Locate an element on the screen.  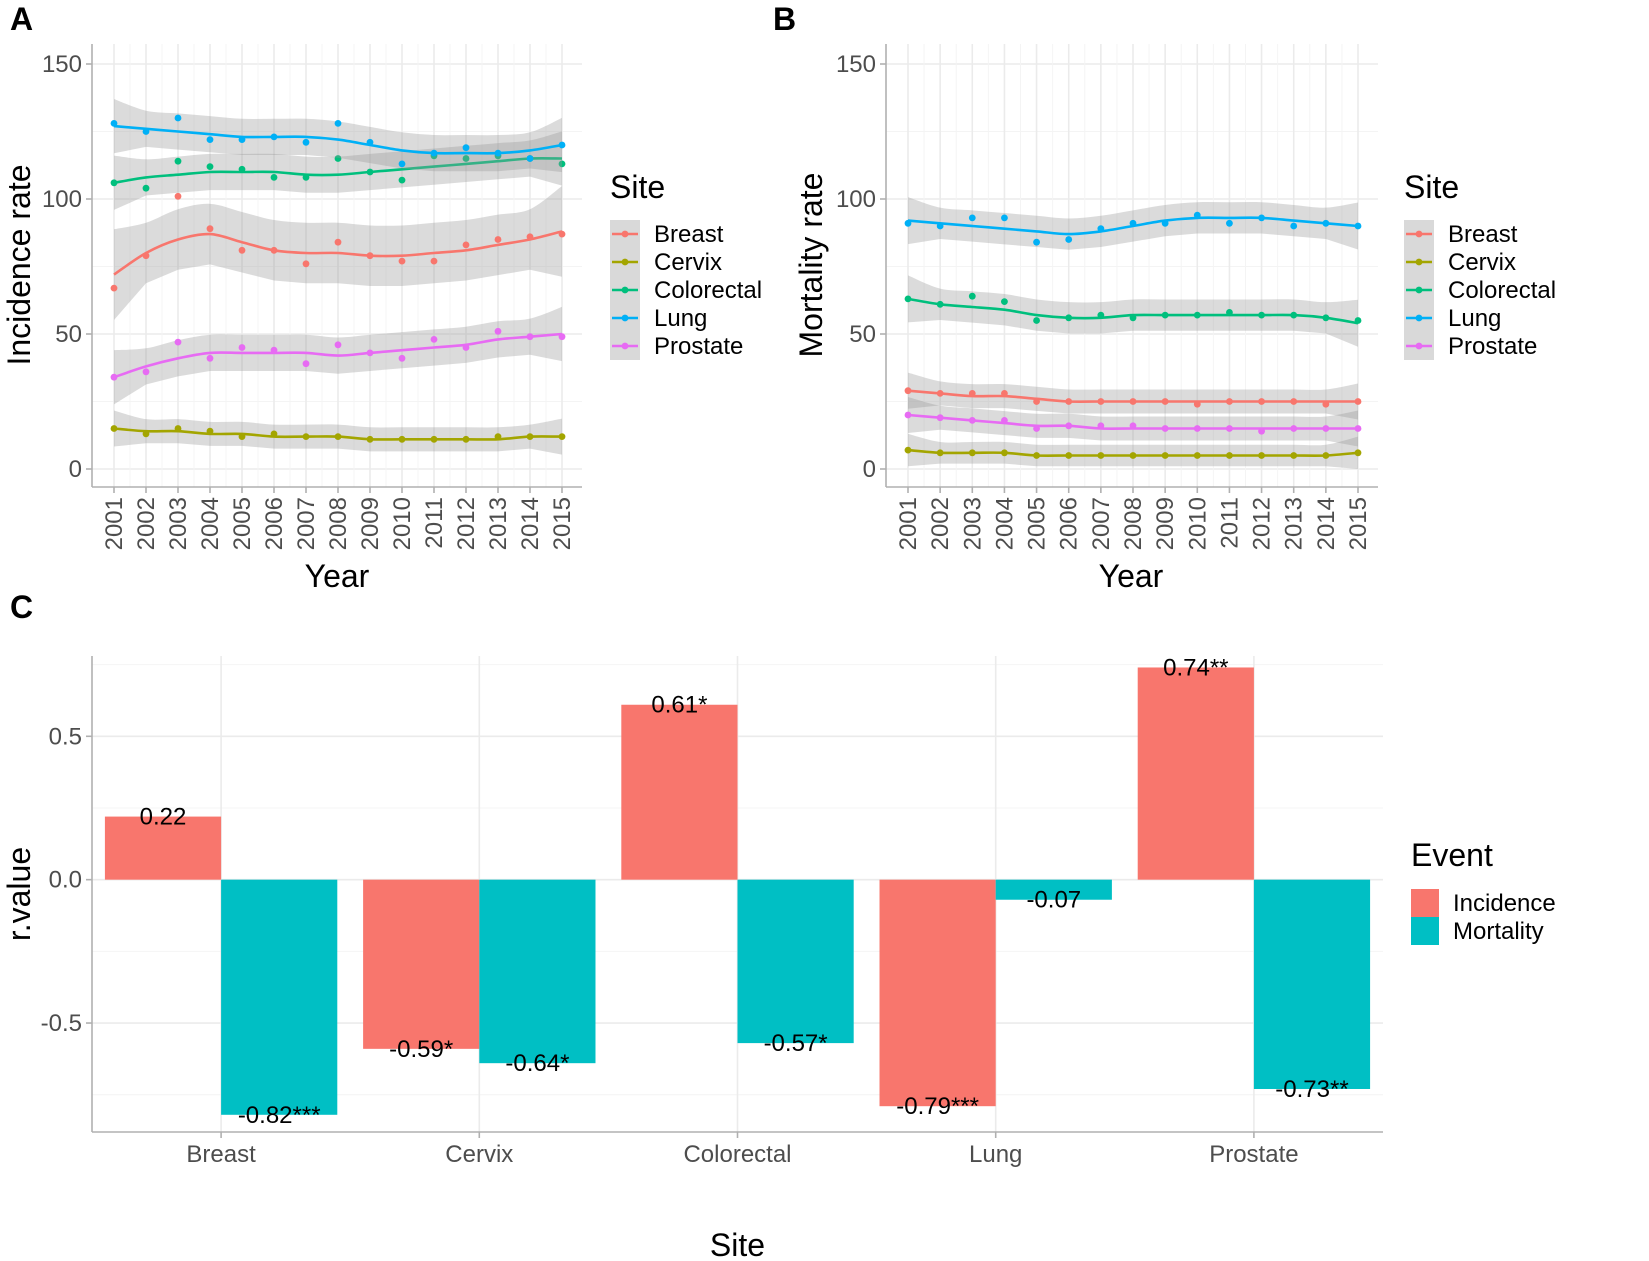
legend-title: Site is located at coordinates (637, 187).